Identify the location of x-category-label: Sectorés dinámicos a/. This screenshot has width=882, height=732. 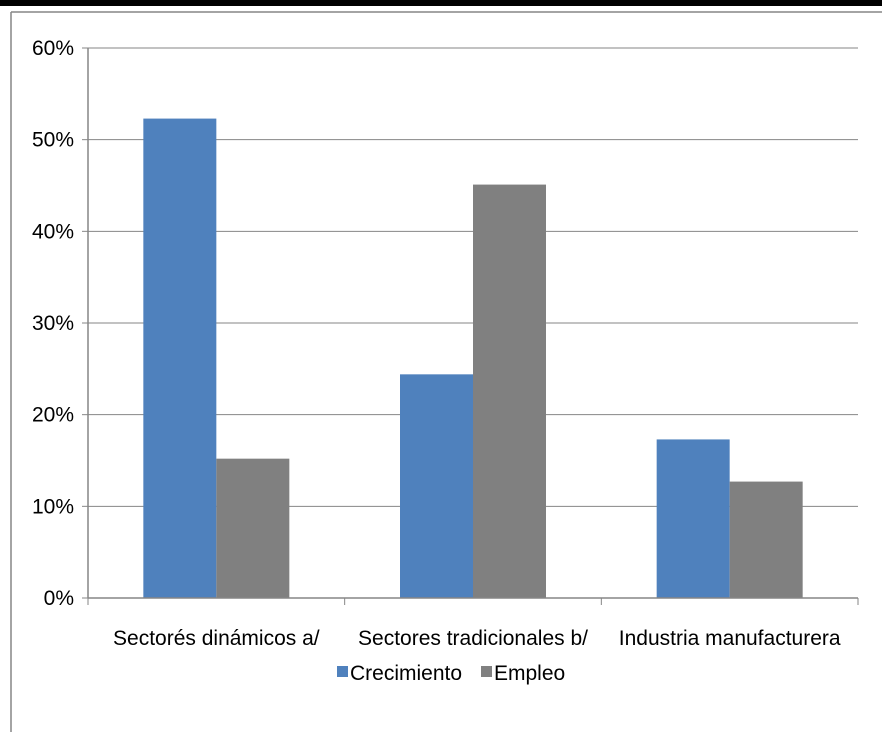
(216, 638).